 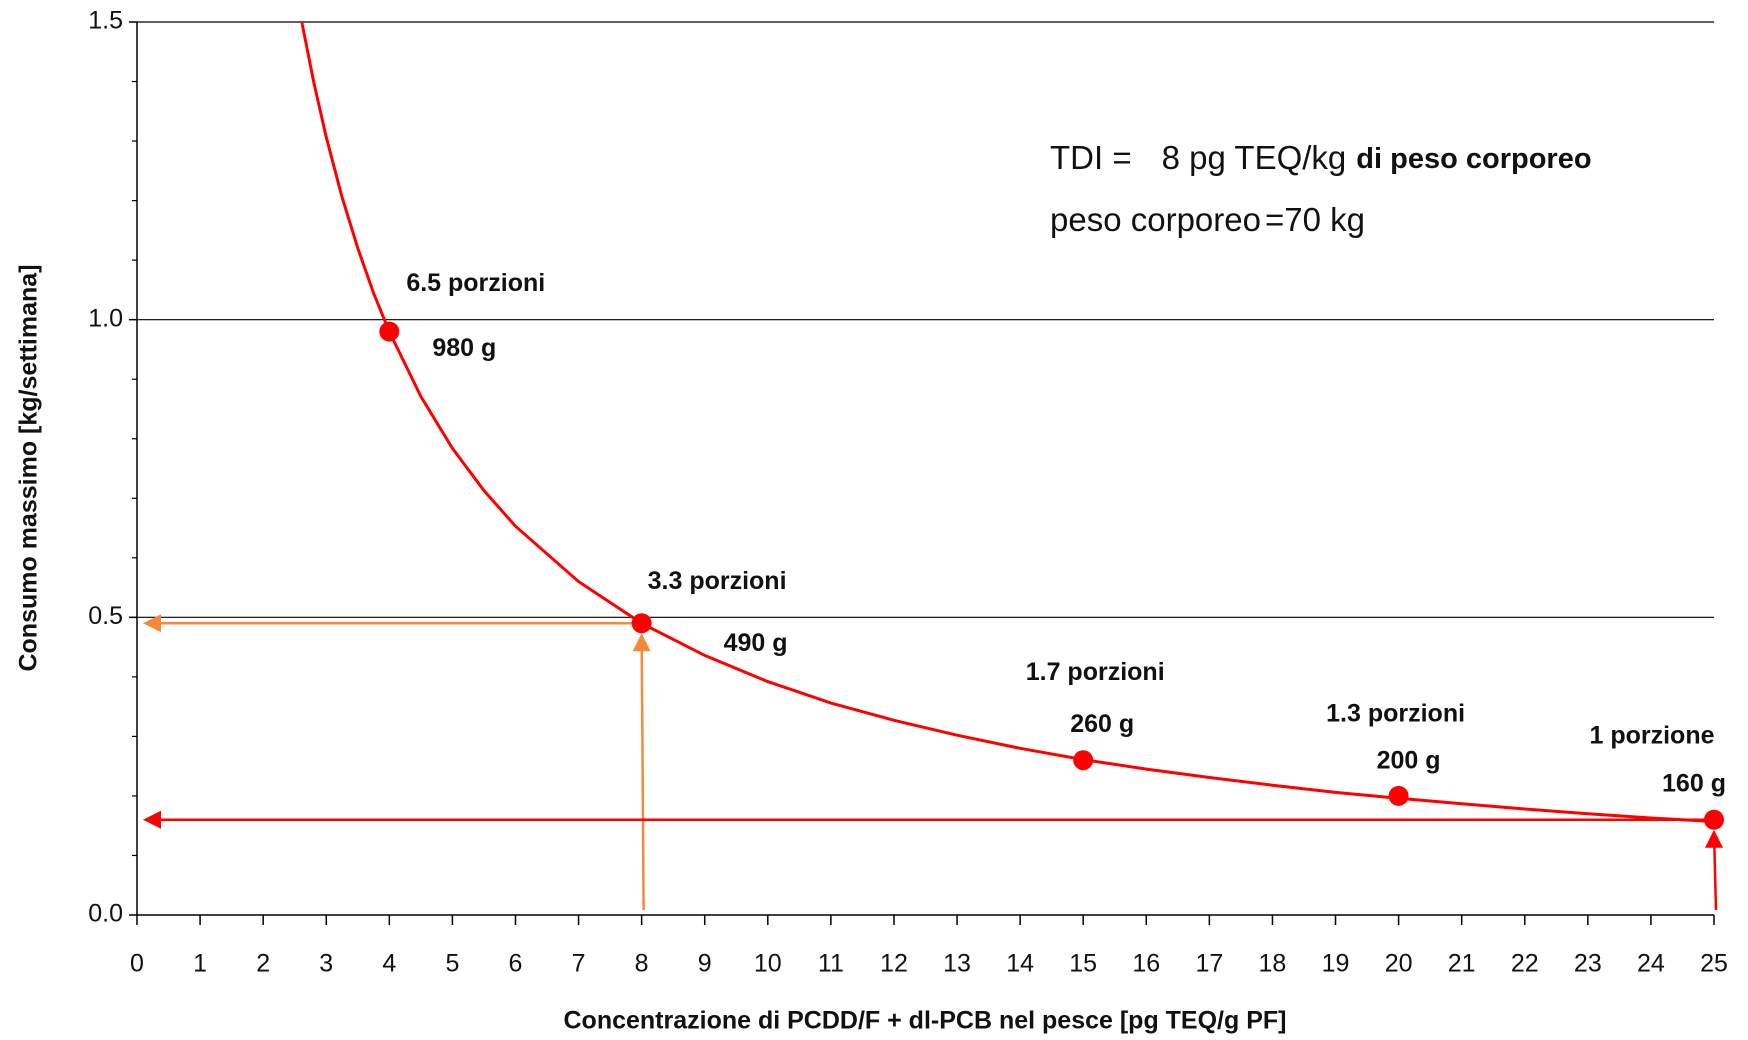 I want to click on point-label: 160 g, so click(x=1694, y=783).